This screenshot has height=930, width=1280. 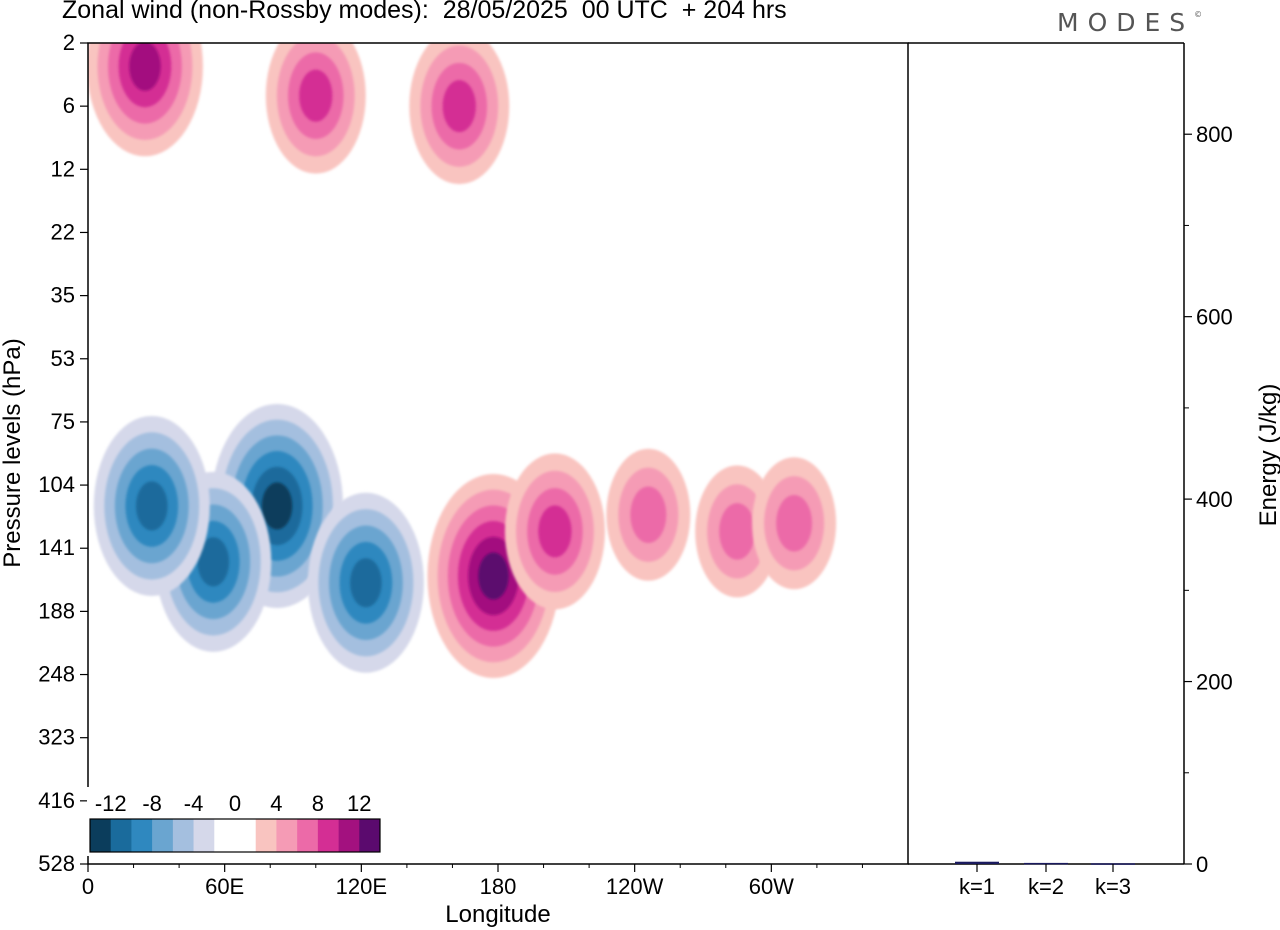 I want to click on y-tick-label: 22, so click(x=63, y=231).